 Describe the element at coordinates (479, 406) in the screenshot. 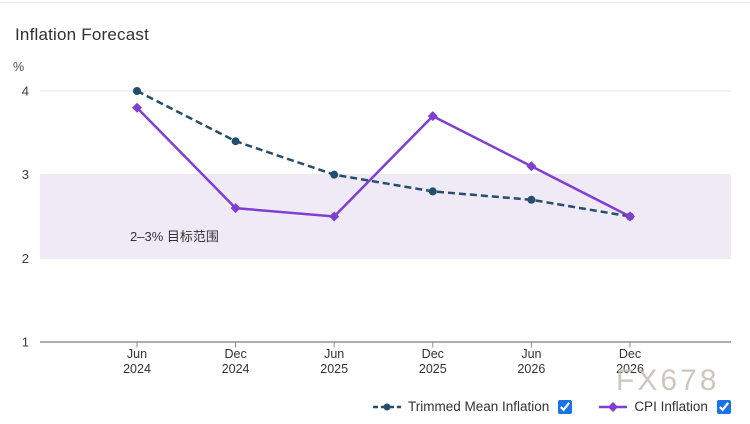

I see `legend-label-trimmed-mean-inflation: Trimmed Mean Inflation` at that location.